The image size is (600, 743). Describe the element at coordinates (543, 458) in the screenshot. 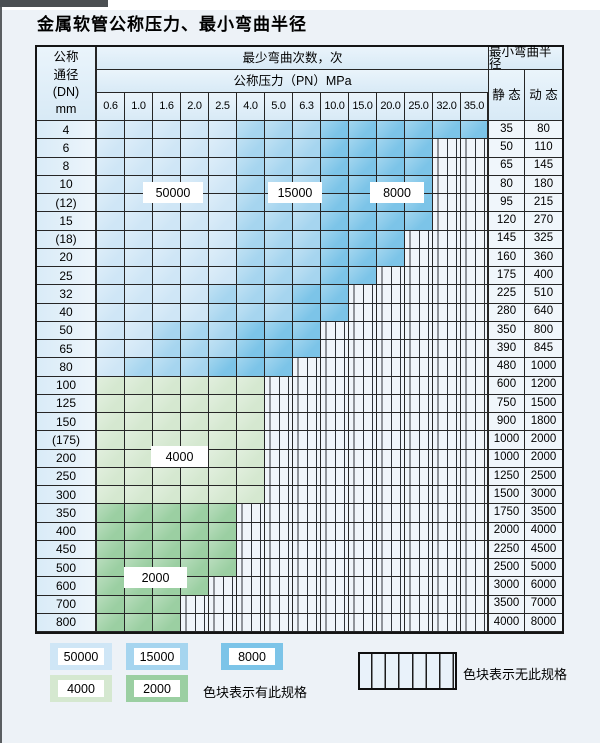

I see `dynamic-value: 2000` at that location.